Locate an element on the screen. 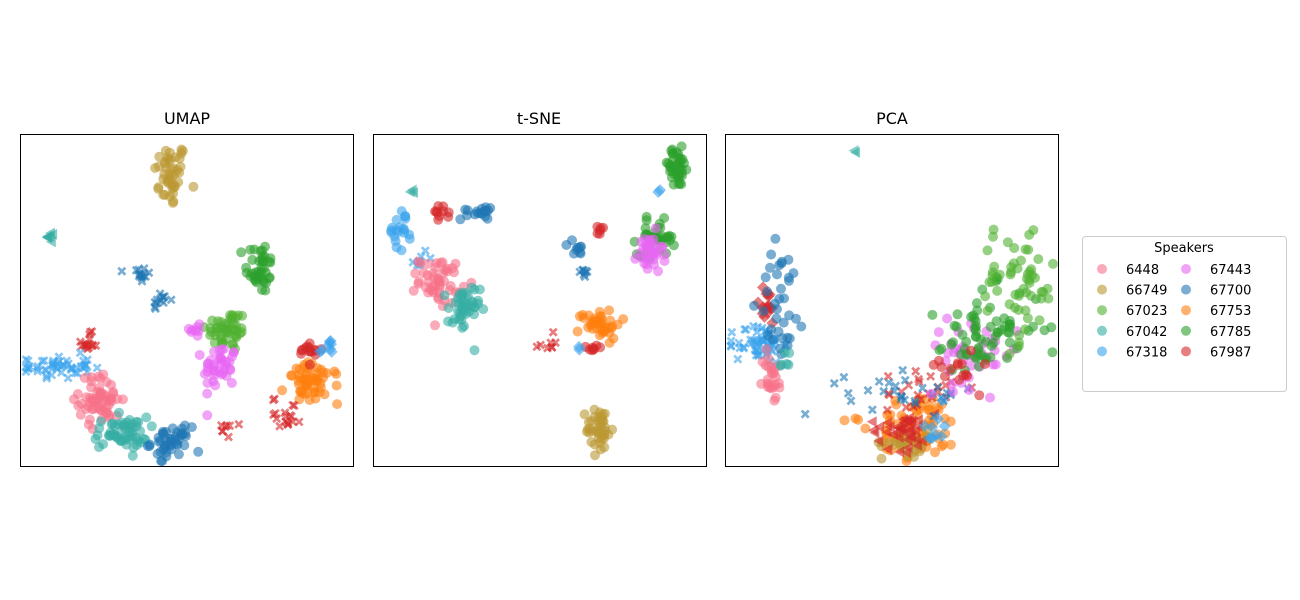 This screenshot has height=600, width=1300. legend-label-67443: 67443 is located at coordinates (1230, 270).